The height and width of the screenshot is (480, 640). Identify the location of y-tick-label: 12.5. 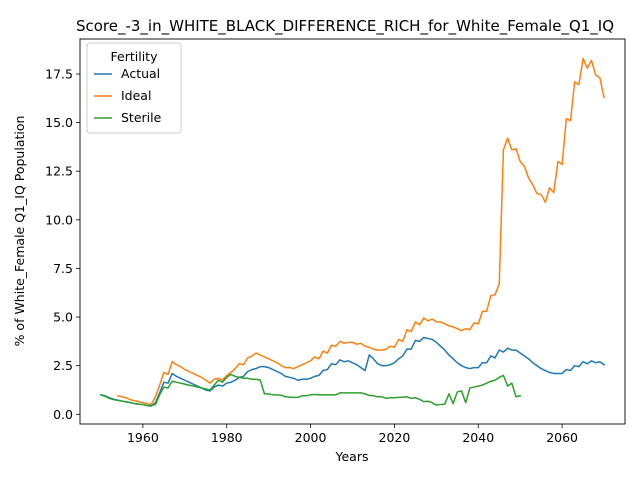
(59, 171).